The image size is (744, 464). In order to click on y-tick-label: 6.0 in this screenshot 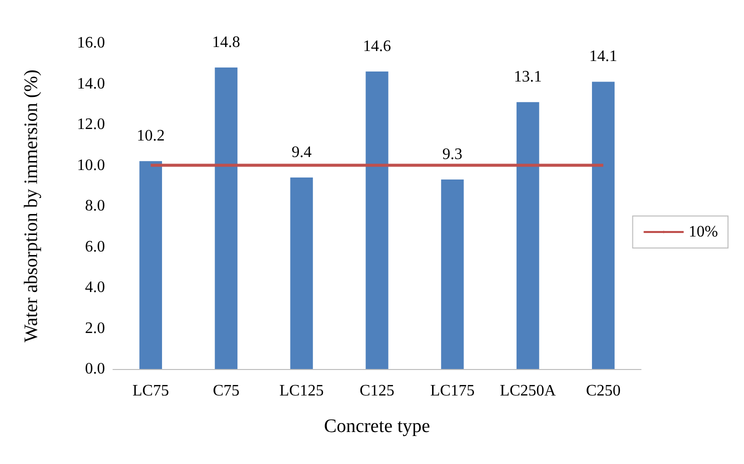, I will do `click(95, 247)`.